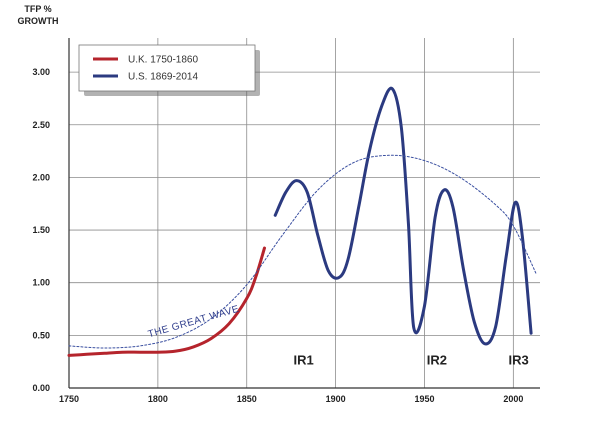 The height and width of the screenshot is (424, 601). I want to click on y-axis-title: TFP % GROWTH, so click(38, 15).